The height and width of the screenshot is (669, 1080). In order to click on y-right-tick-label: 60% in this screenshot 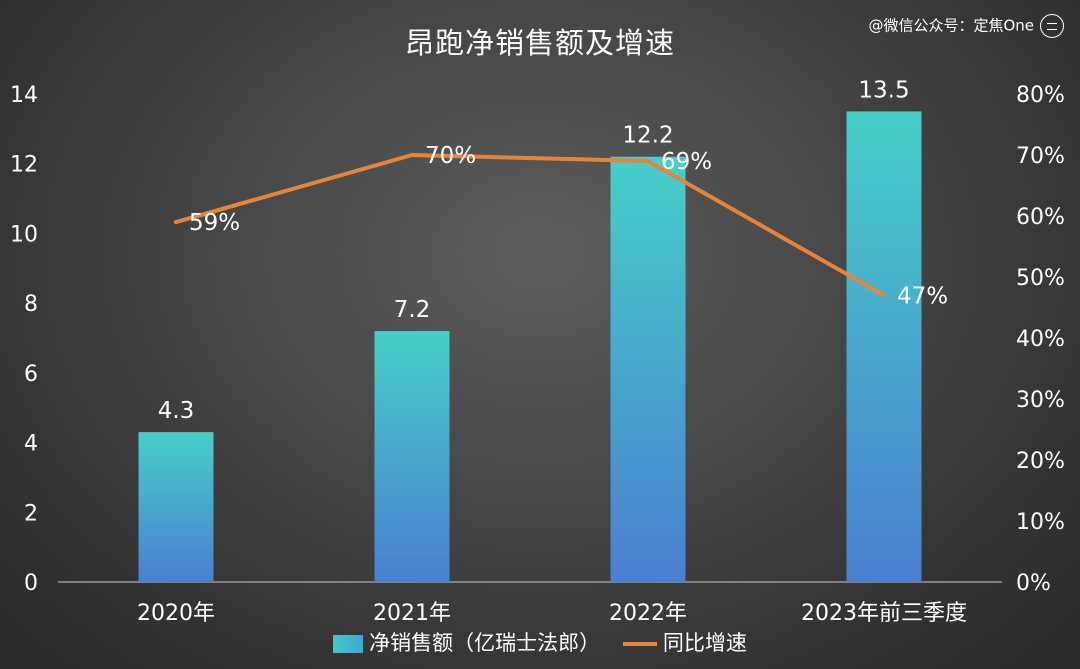, I will do `click(1040, 217)`.